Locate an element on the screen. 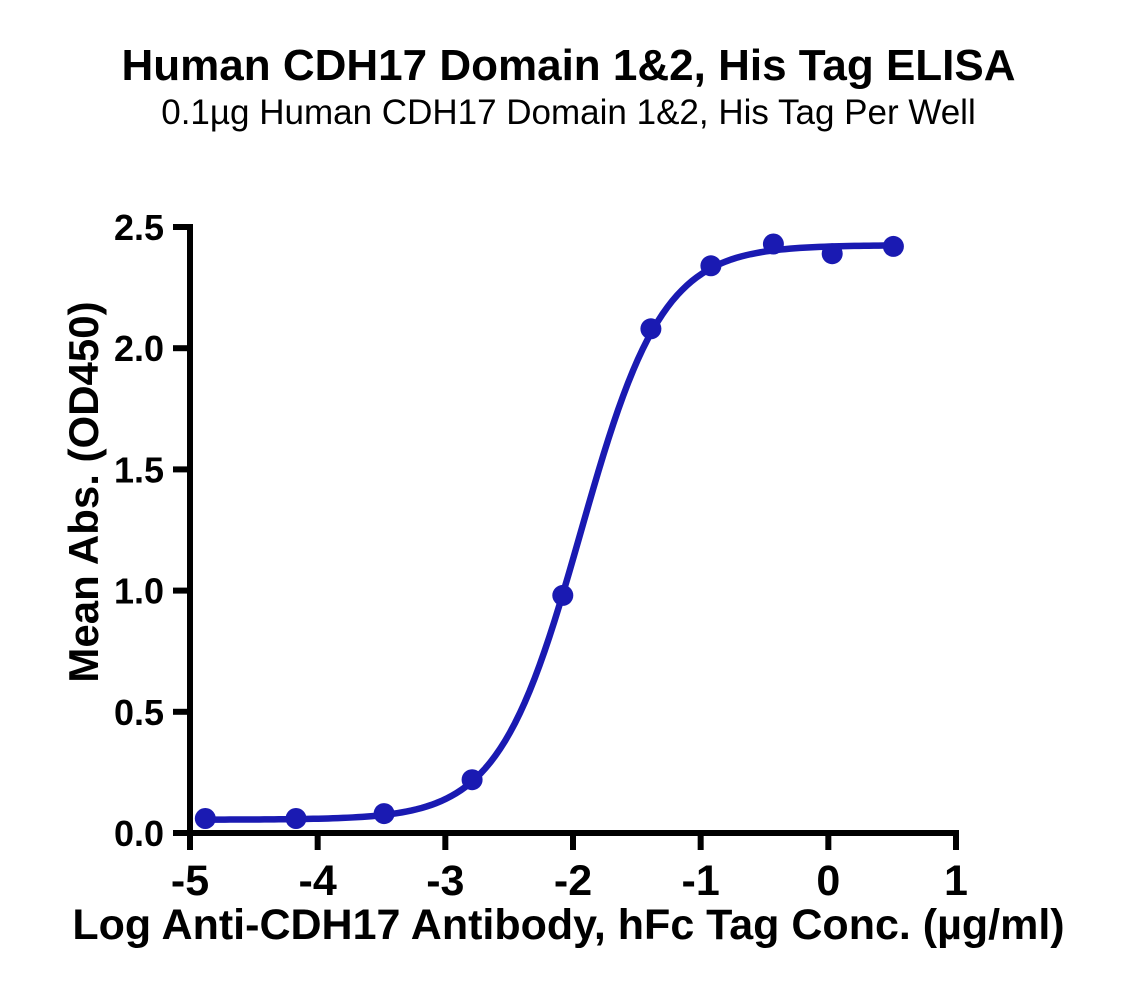 This screenshot has height=1002, width=1137. x-tick-label: -4 is located at coordinates (318, 881).